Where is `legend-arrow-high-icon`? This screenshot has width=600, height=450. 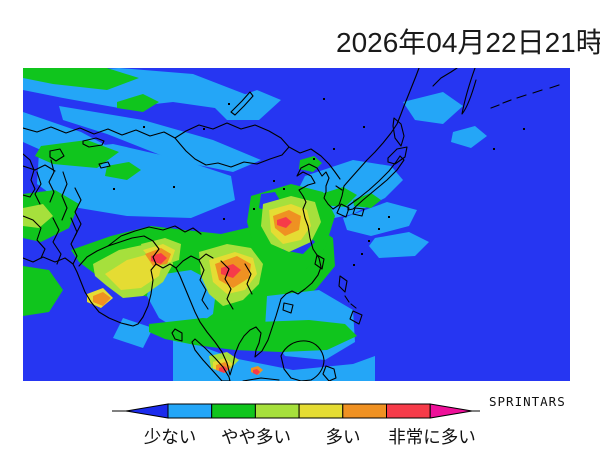
legend-arrow-high-icon is located at coordinates (451, 411).